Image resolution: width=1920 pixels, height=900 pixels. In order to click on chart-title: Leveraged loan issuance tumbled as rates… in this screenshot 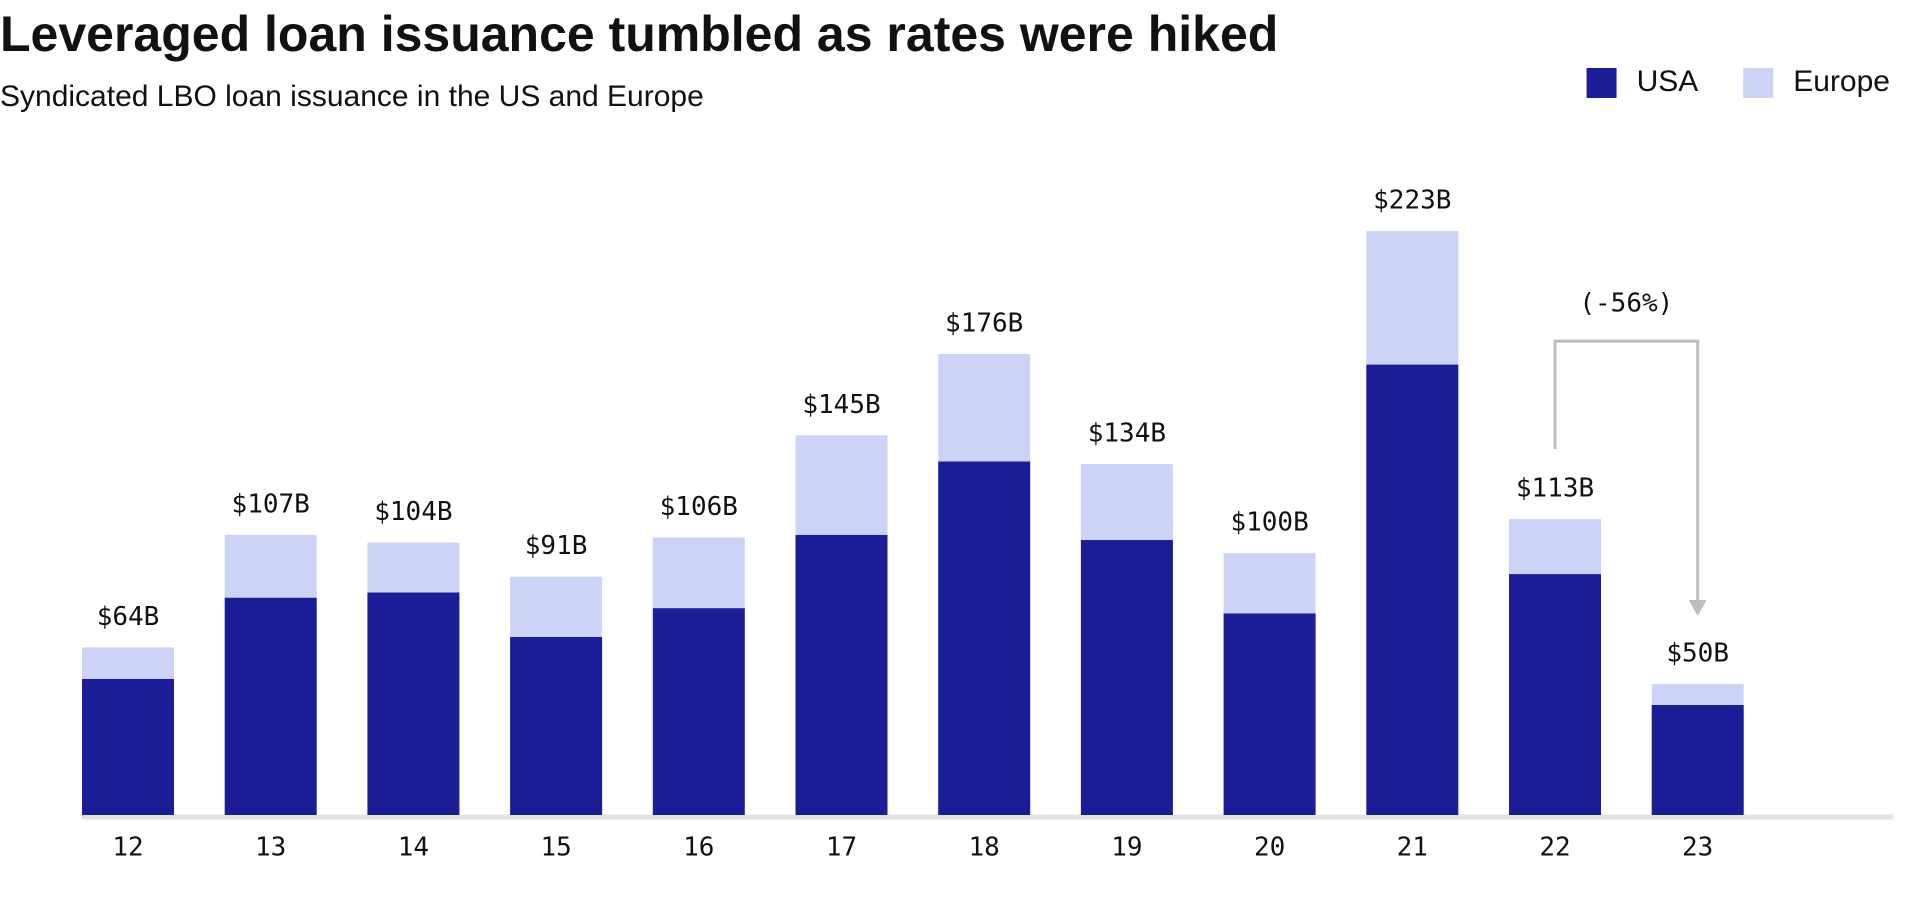, I will do `click(639, 34)`.